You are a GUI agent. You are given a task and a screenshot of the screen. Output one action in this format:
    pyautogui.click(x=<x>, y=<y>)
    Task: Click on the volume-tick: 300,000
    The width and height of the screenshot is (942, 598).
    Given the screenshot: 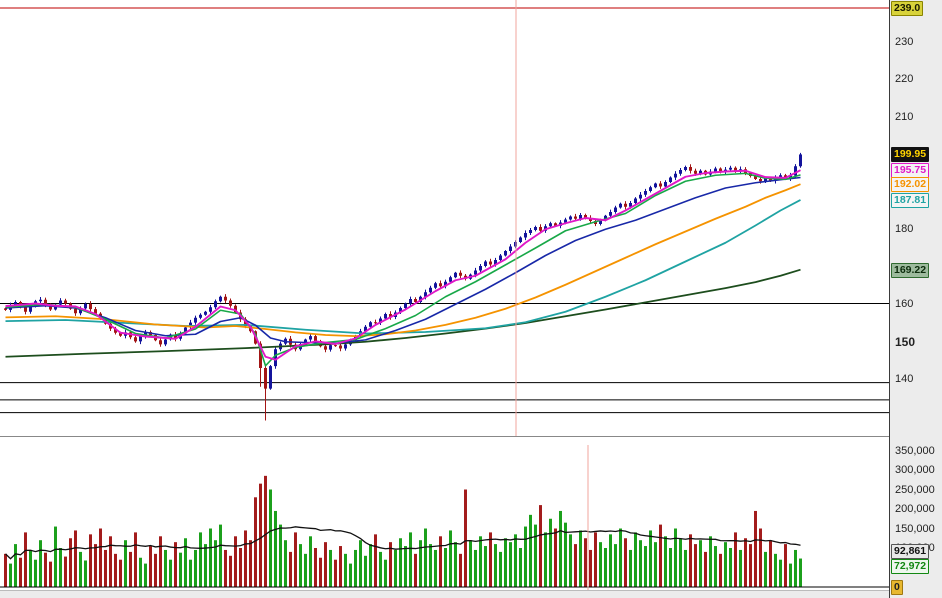 What is the action you would take?
    pyautogui.click(x=915, y=470)
    